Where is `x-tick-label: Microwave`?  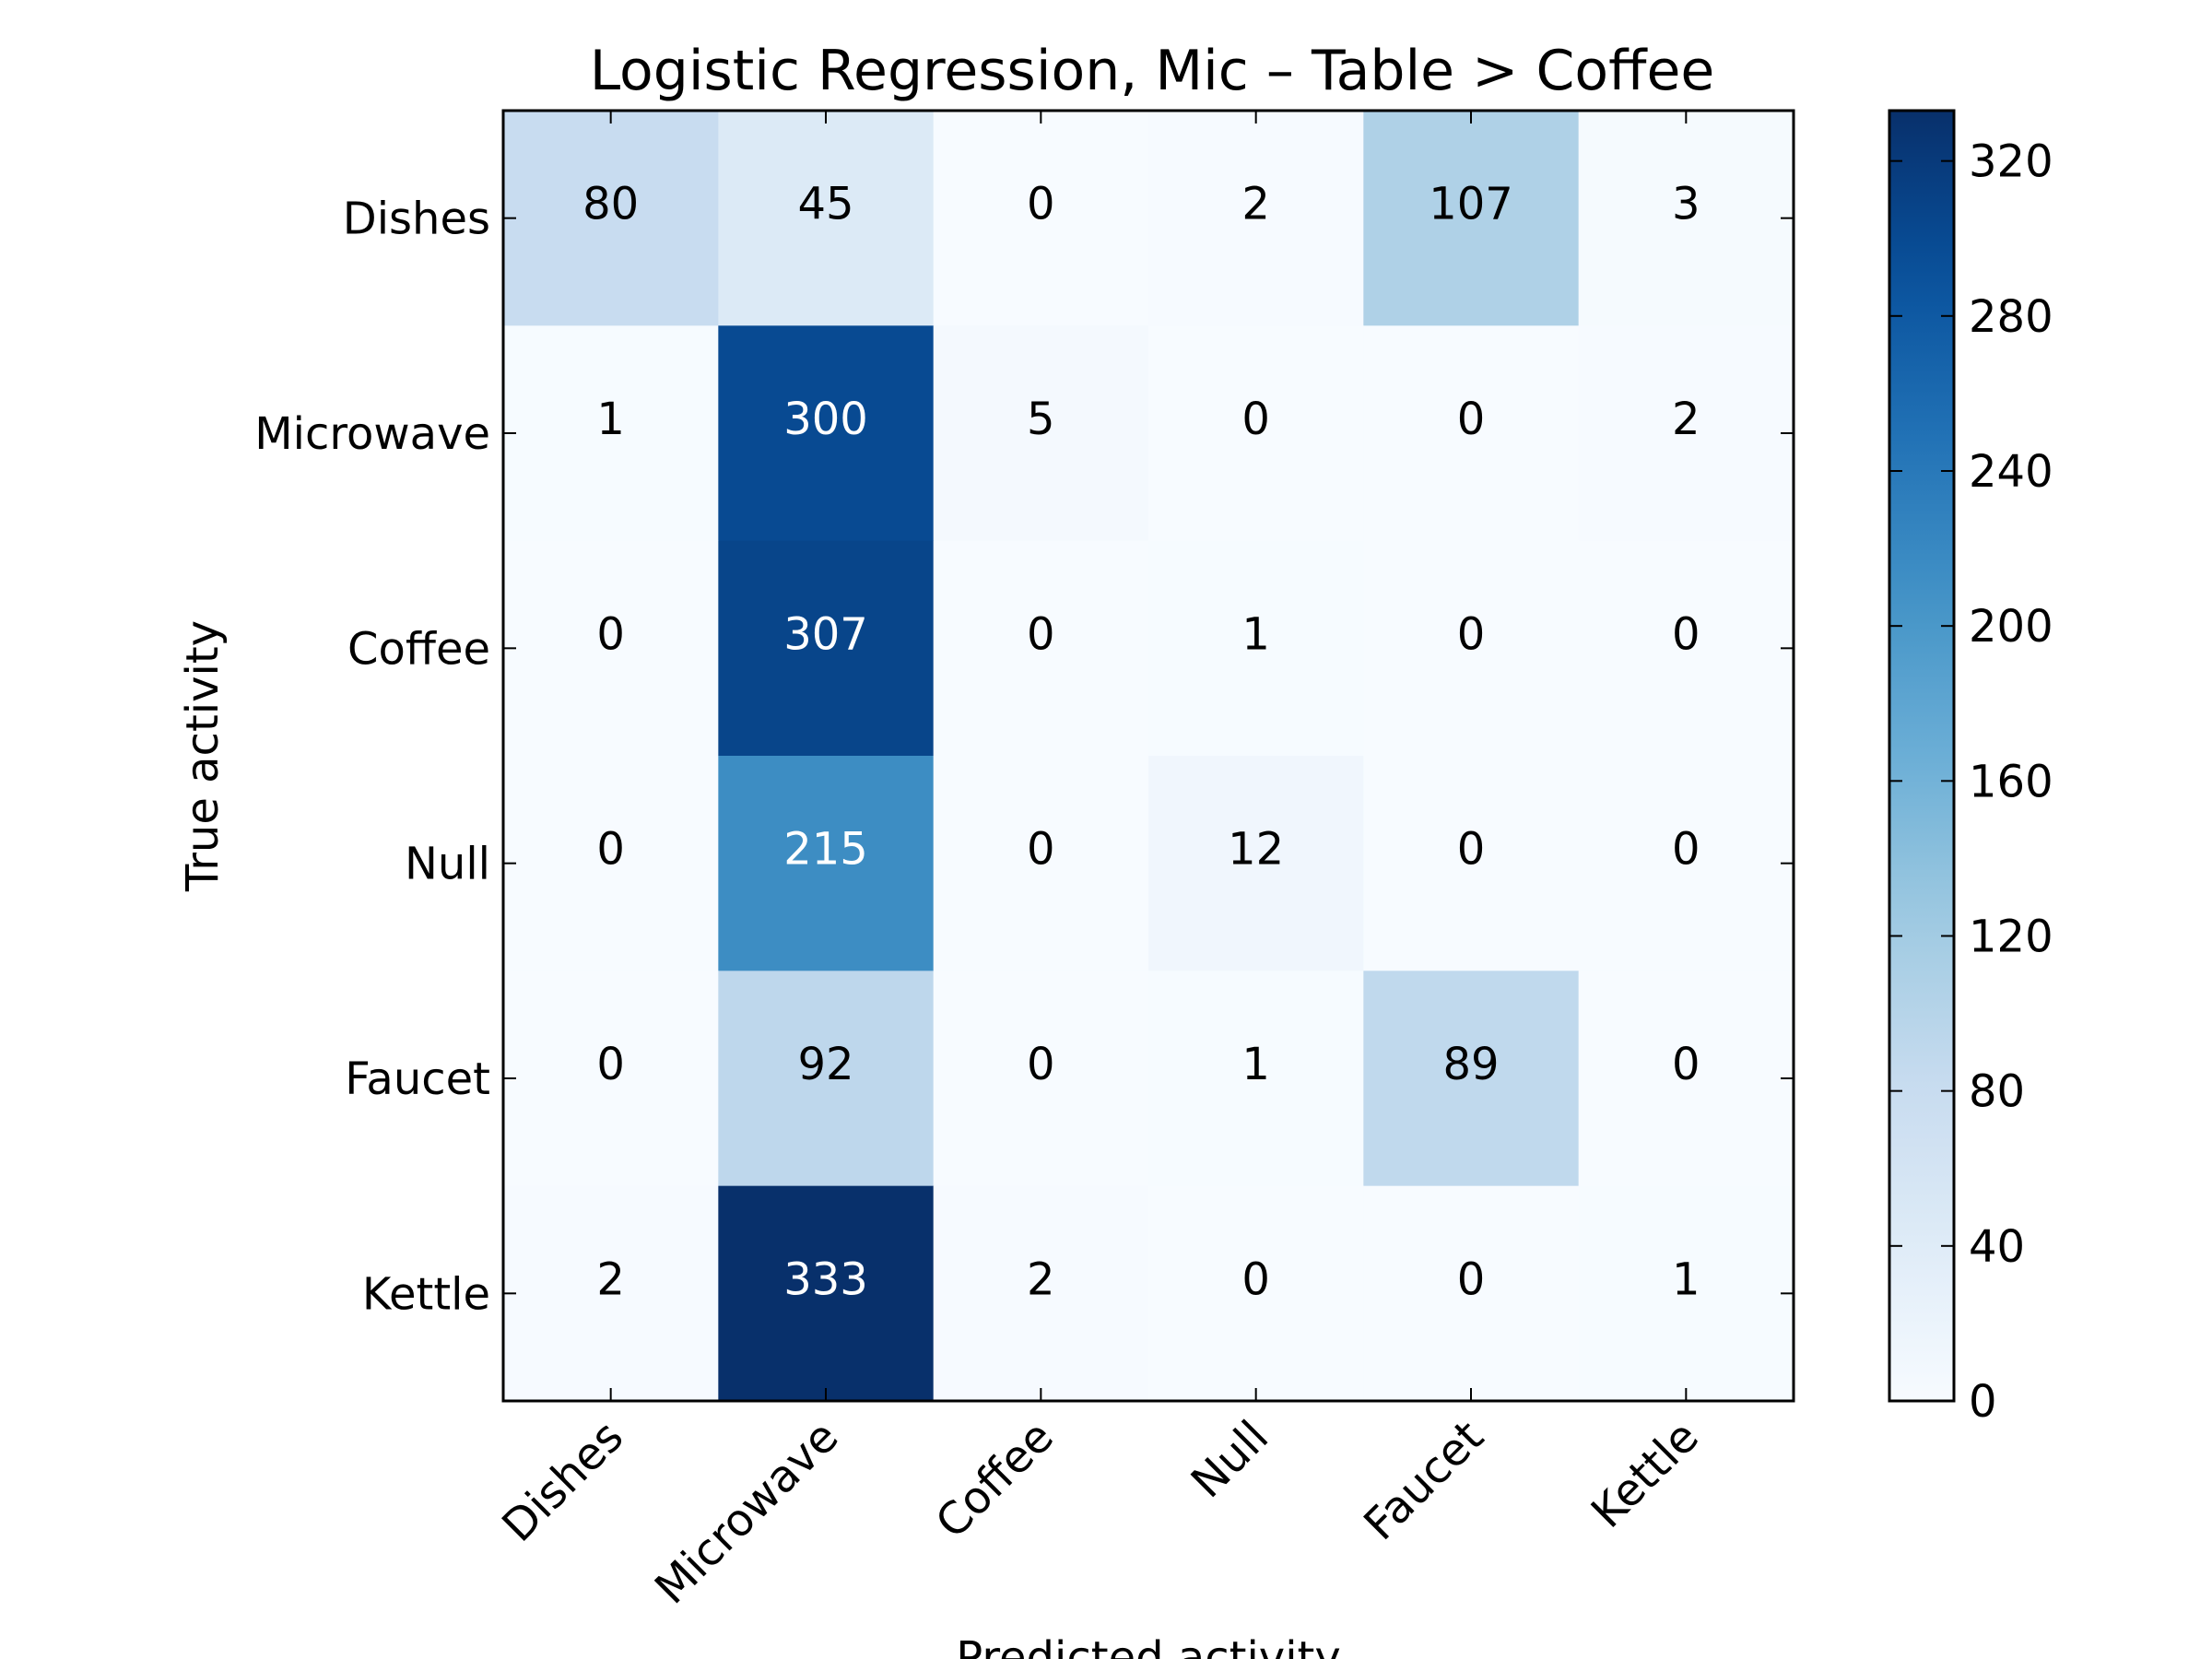
x-tick-label: Microwave is located at coordinates (746, 1512).